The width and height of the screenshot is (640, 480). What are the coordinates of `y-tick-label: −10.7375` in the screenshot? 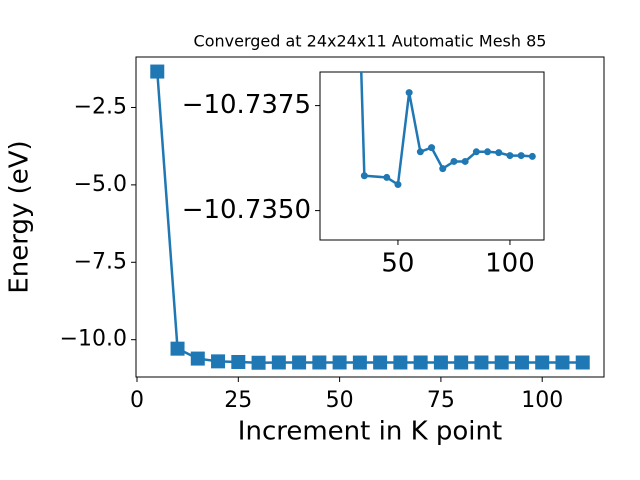 It's located at (246, 105).